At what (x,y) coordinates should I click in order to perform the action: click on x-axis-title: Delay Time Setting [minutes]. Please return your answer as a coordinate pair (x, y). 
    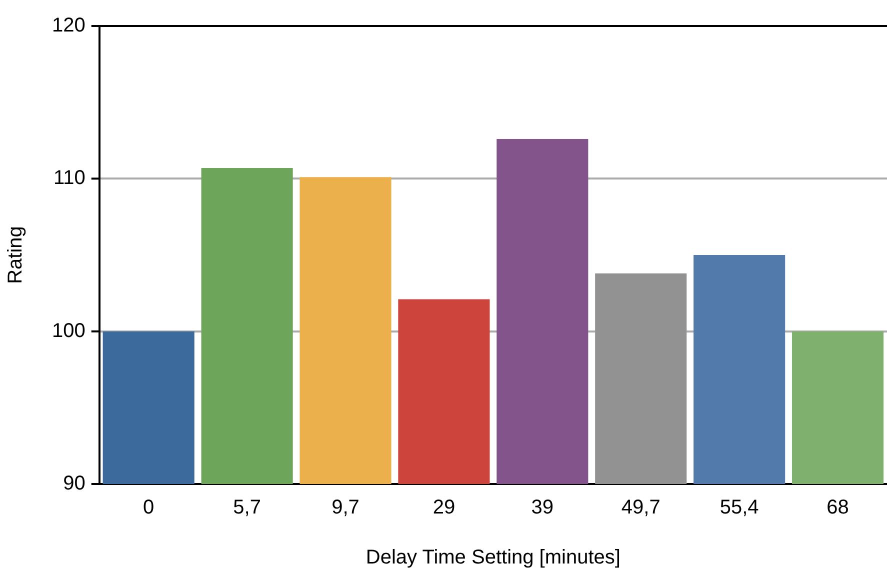
    Looking at the image, I should click on (493, 557).